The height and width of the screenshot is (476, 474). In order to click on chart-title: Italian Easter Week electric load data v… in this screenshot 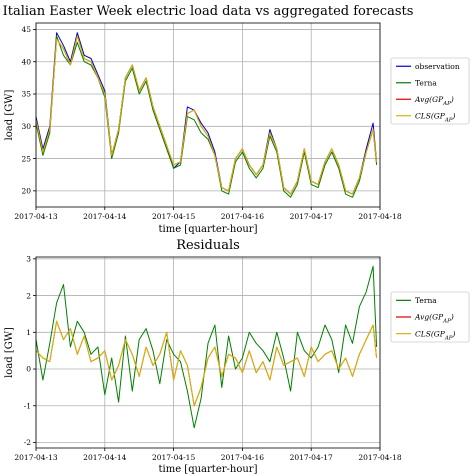, I will do `click(208, 11)`.